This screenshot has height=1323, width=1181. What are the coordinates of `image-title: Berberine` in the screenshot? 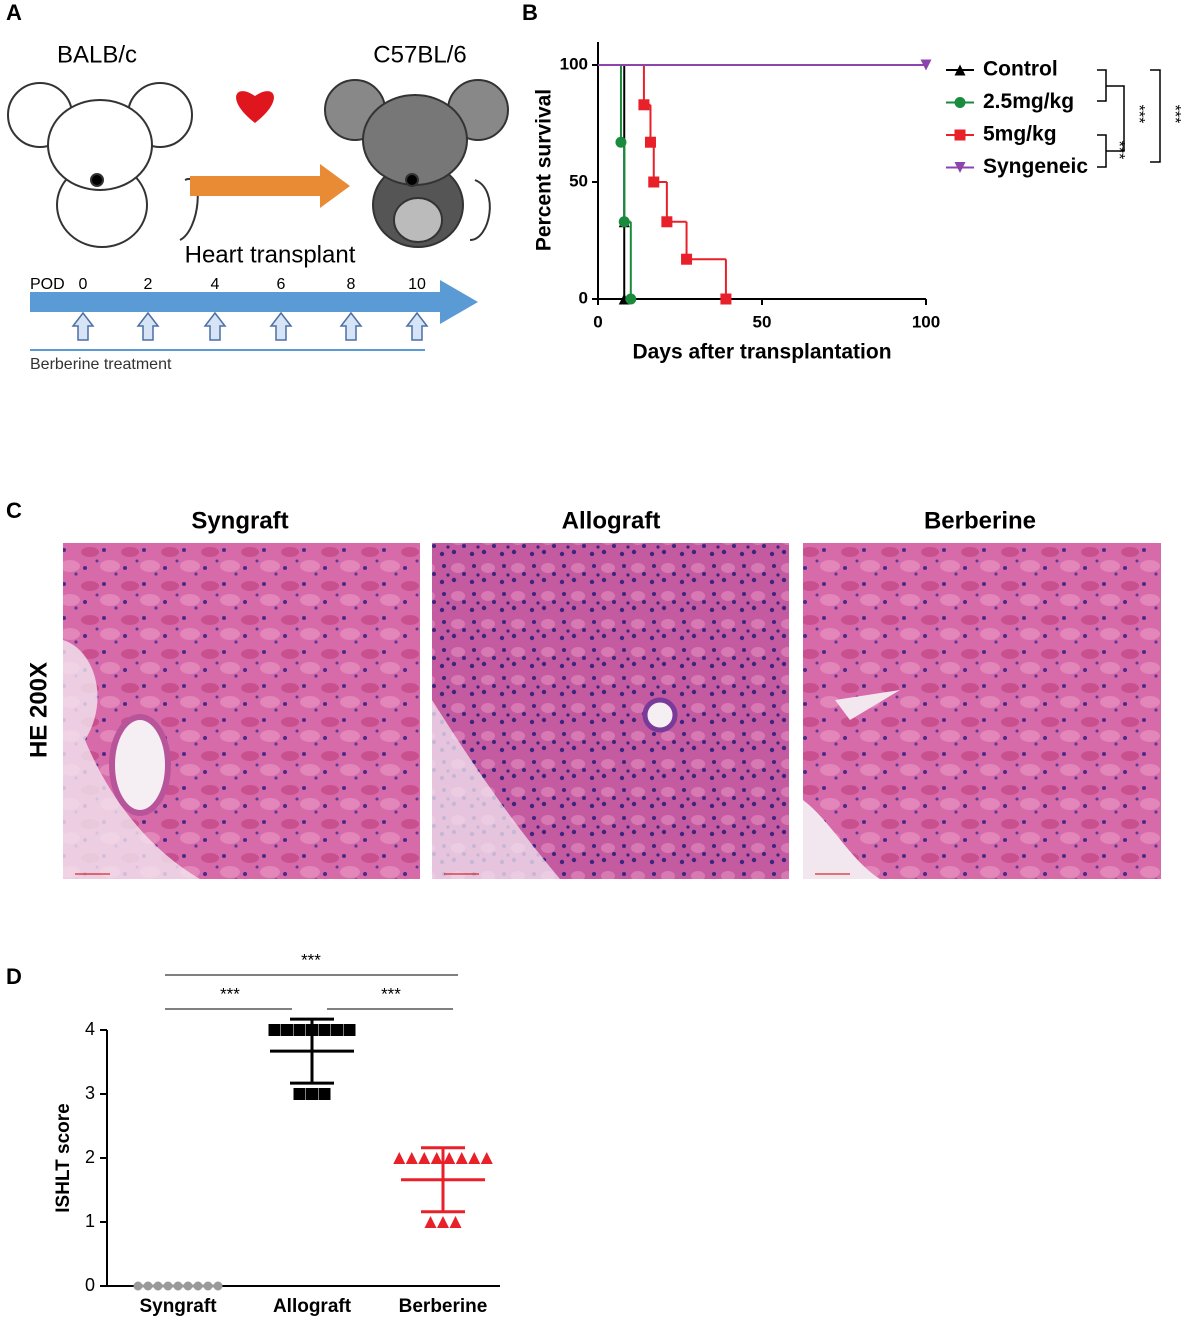 It's located at (980, 520).